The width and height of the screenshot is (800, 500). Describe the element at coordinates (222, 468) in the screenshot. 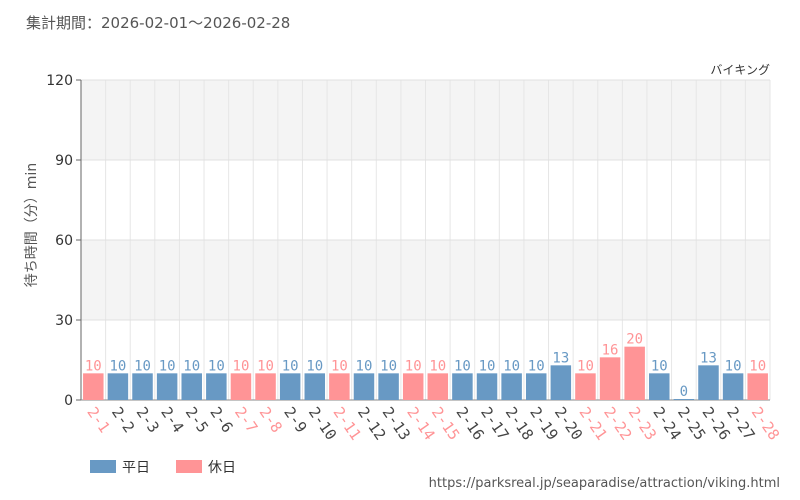

I see `legend-label-holiday: 休日` at that location.